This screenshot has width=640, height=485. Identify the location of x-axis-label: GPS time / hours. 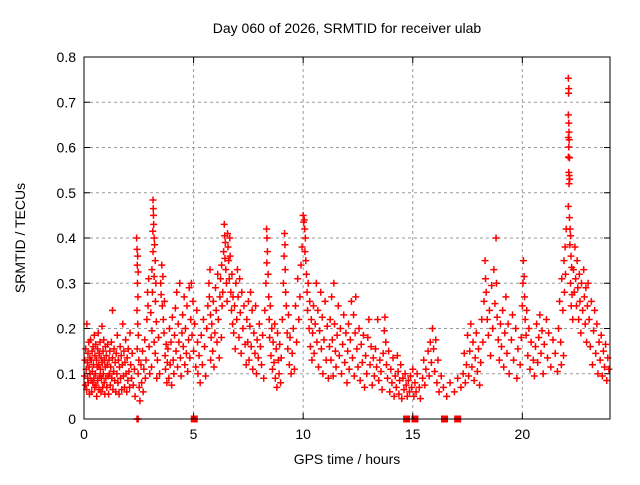
(347, 459).